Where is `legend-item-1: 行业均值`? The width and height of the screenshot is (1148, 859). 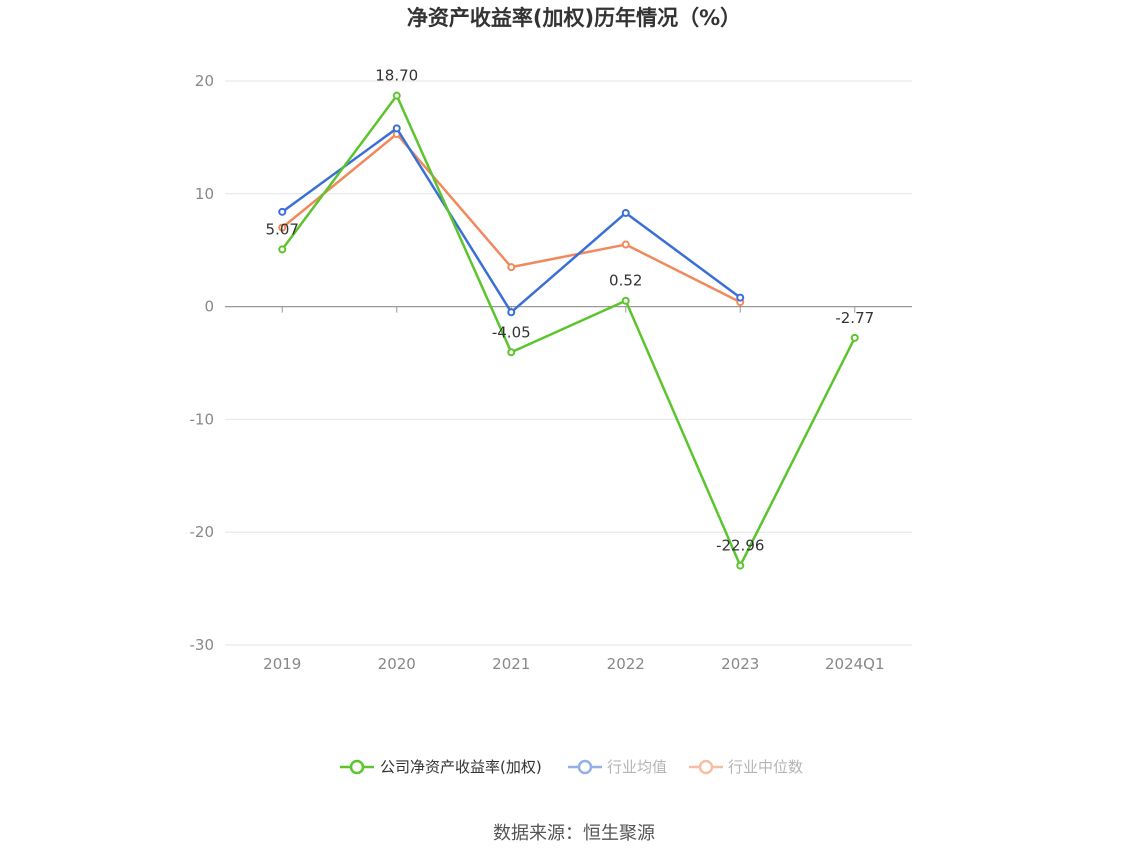
legend-item-1: 行业均值 is located at coordinates (617, 767).